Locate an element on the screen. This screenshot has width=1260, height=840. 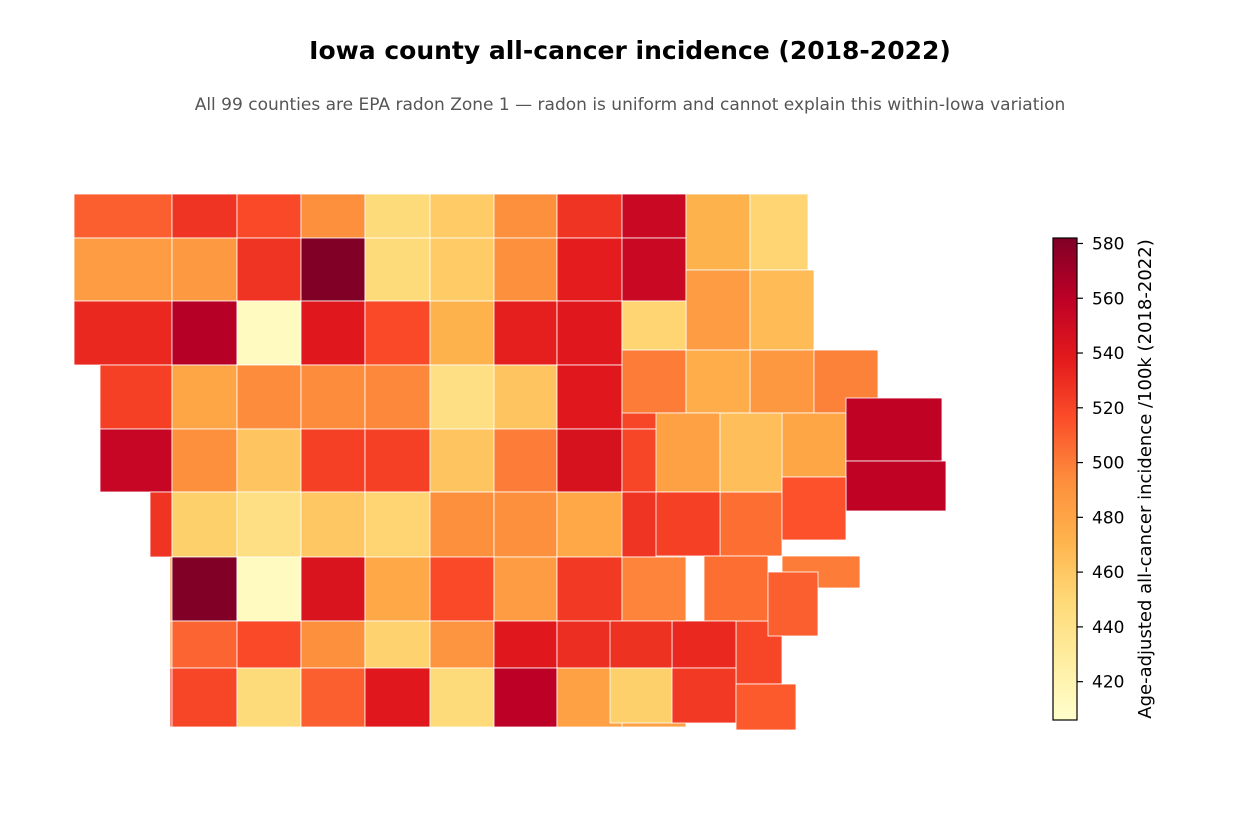
colorbar-tick-label: 580 is located at coordinates (1108, 244).